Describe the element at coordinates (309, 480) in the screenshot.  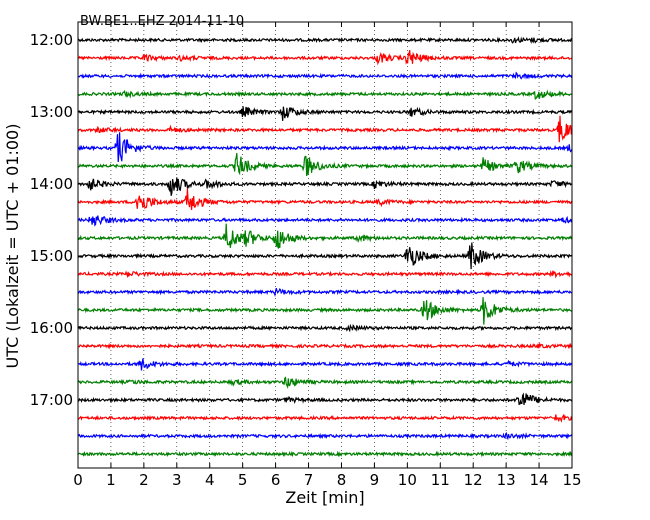
I see `x-tick-label: 7` at that location.